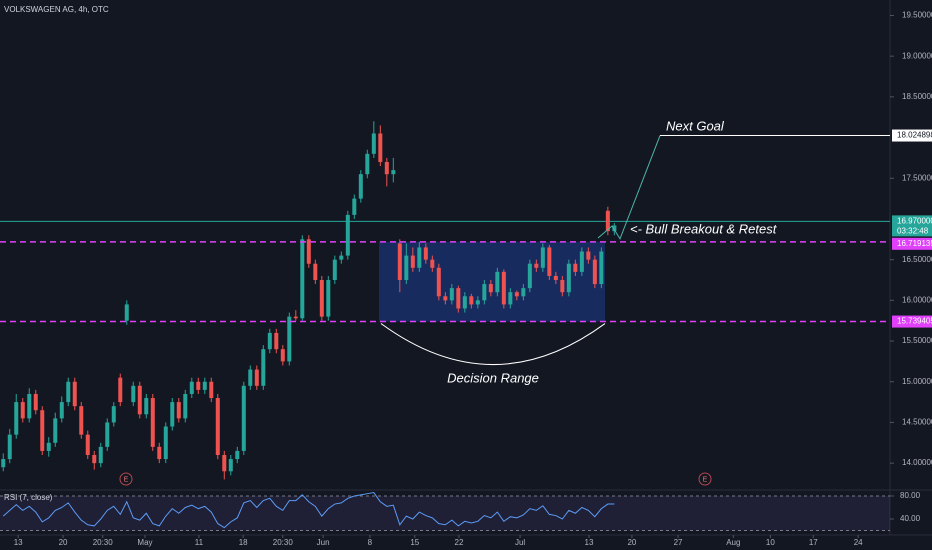 The image size is (932, 550). What do you see at coordinates (913, 231) in the screenshot?
I see `countdown-label: 03:32:48` at bounding box center [913, 231].